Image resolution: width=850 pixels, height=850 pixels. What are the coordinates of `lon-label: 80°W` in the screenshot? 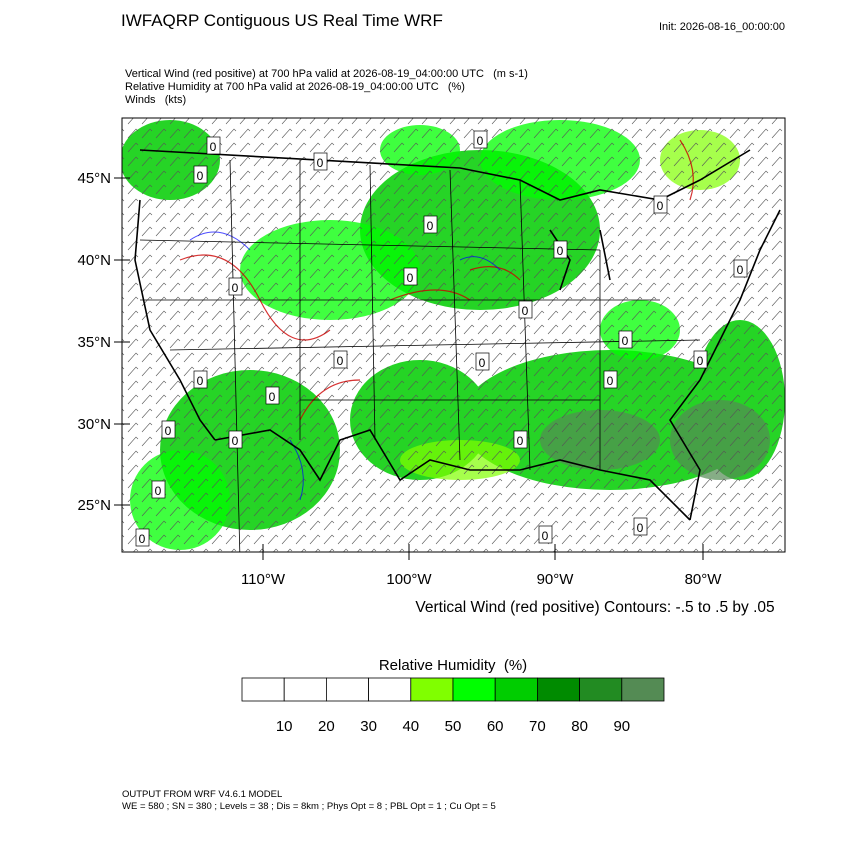 It's located at (704, 579).